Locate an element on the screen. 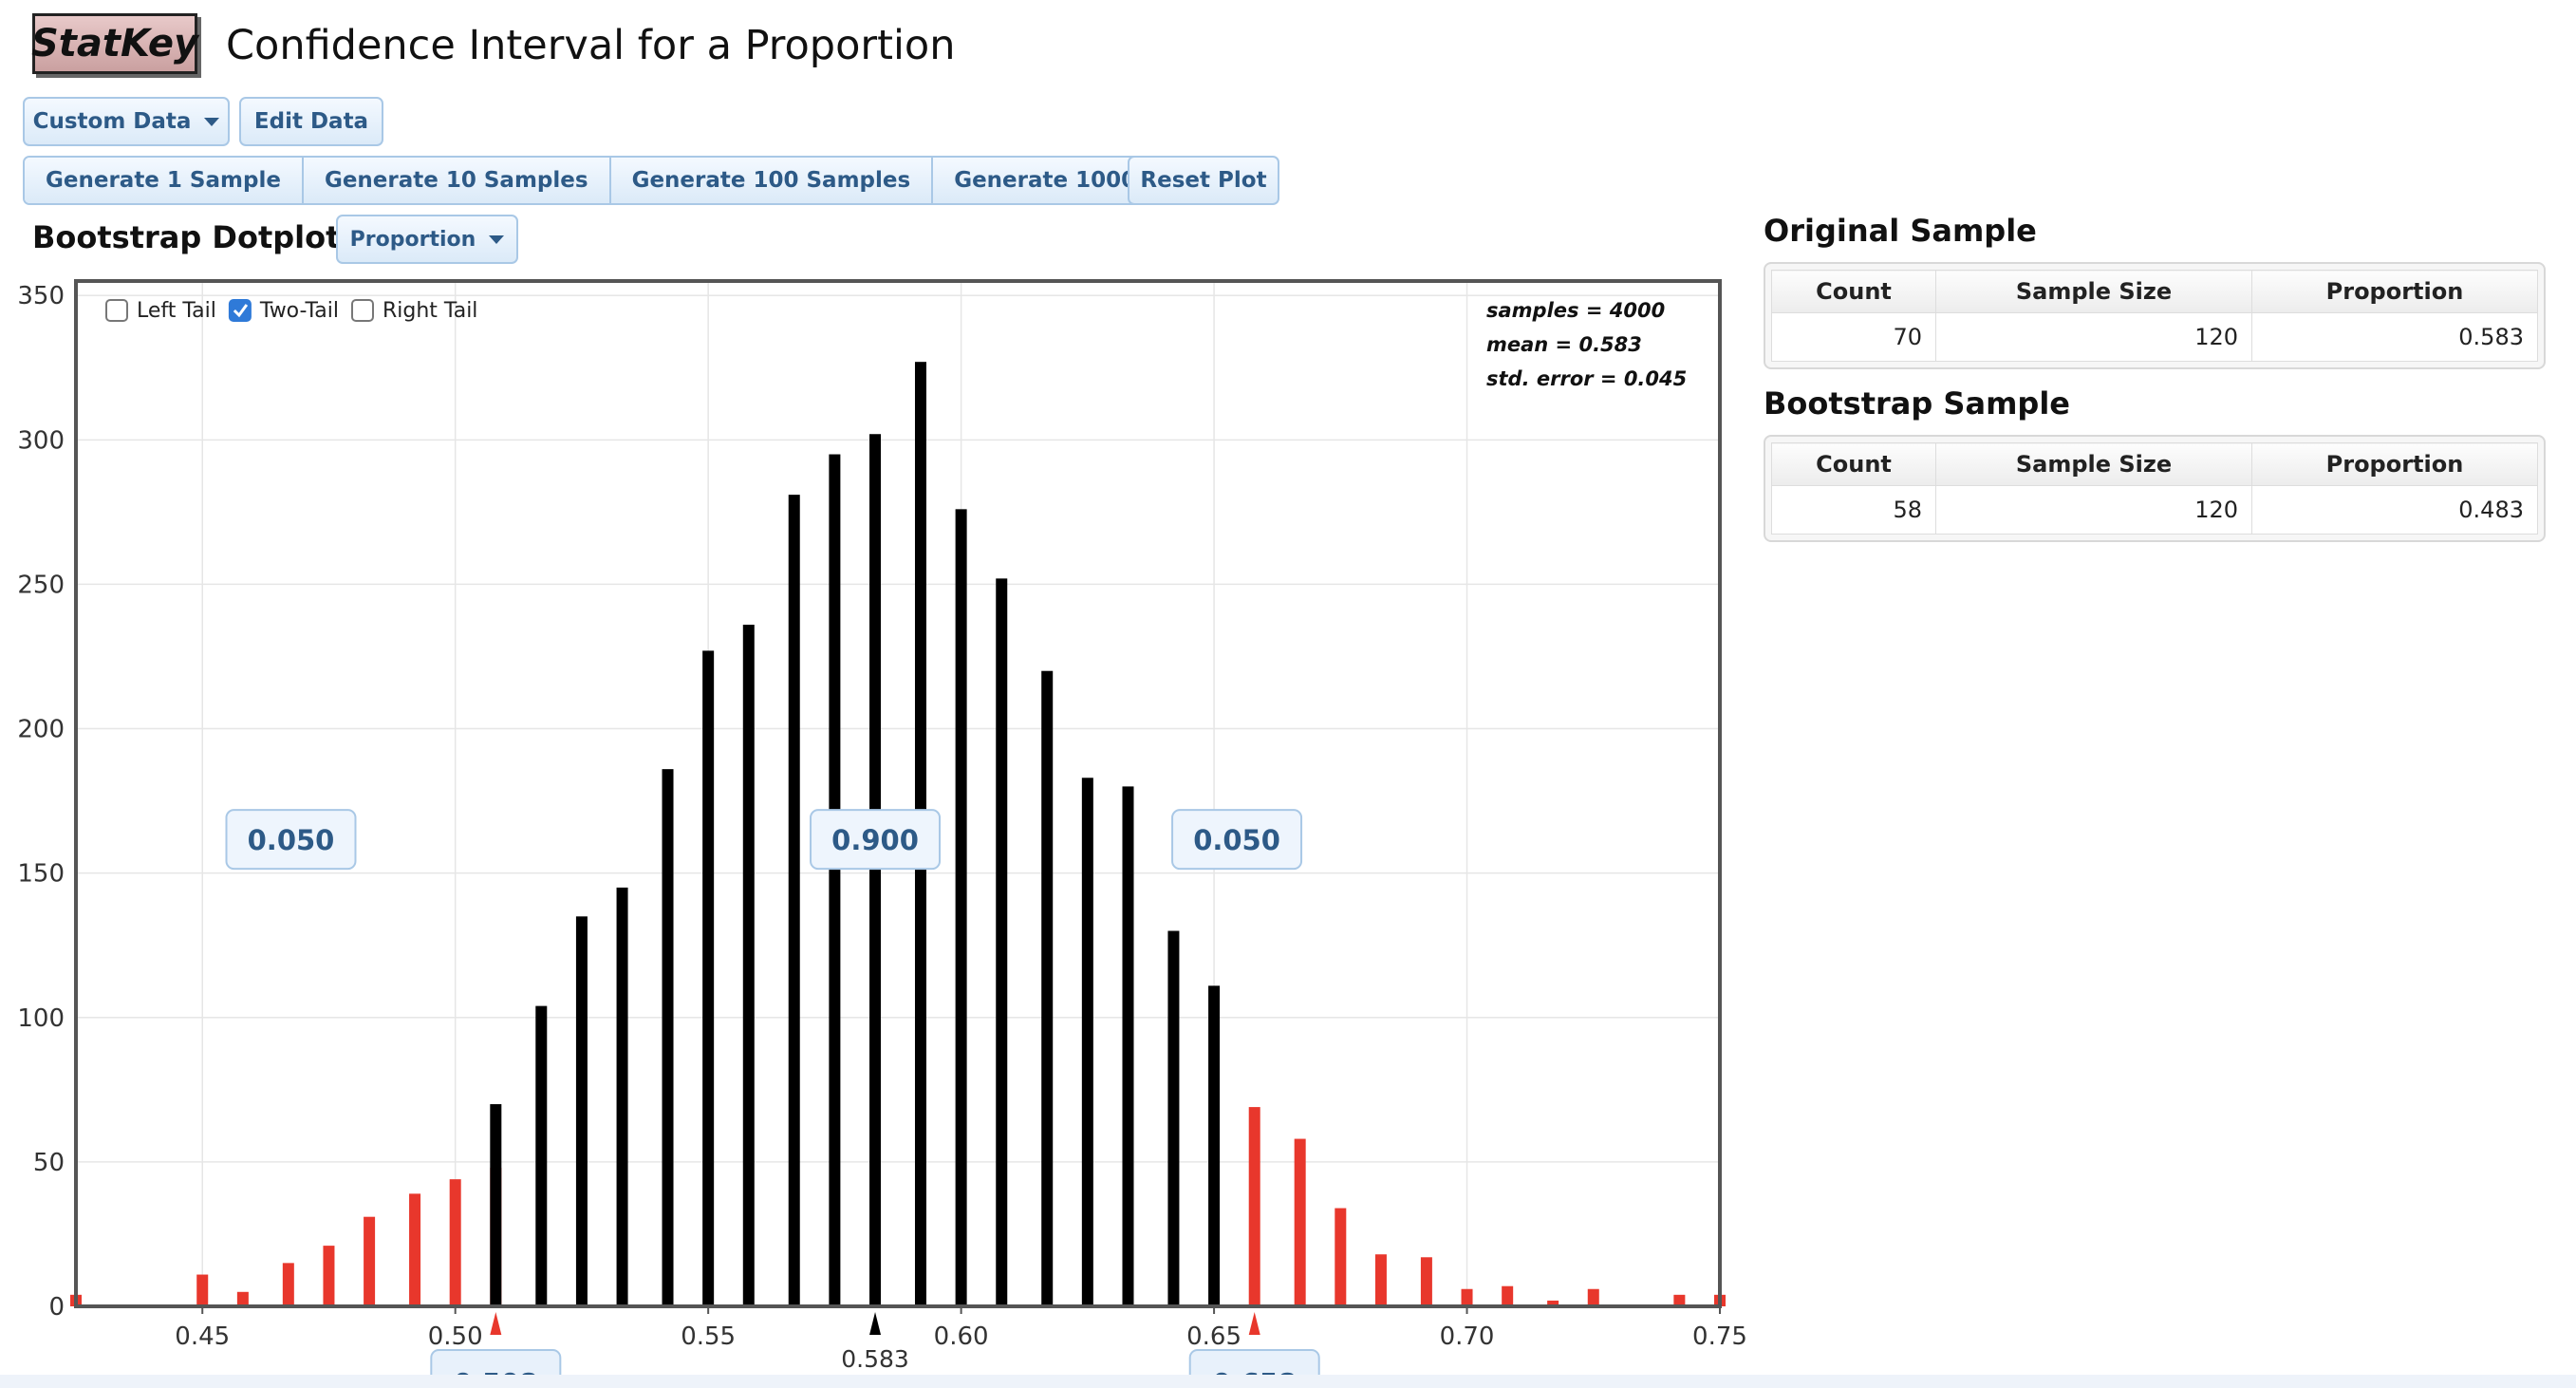 Image resolution: width=2576 pixels, height=1388 pixels. y-tick-label: 0 is located at coordinates (56, 1307).